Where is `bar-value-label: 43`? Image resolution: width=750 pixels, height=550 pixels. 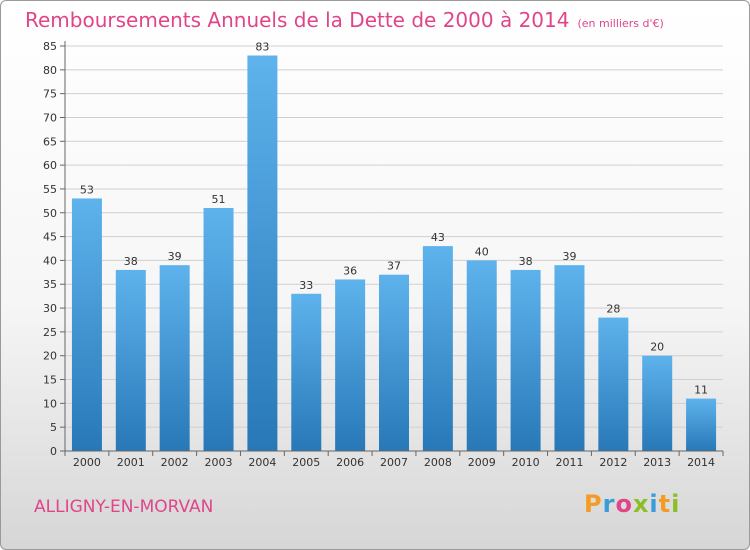 bar-value-label: 43 is located at coordinates (438, 237).